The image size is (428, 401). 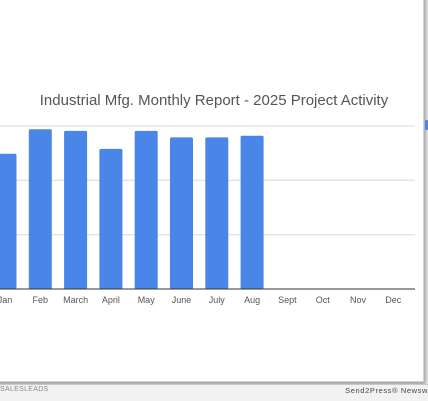 What do you see at coordinates (214, 392) in the screenshot?
I see `footer-bar` at bounding box center [214, 392].